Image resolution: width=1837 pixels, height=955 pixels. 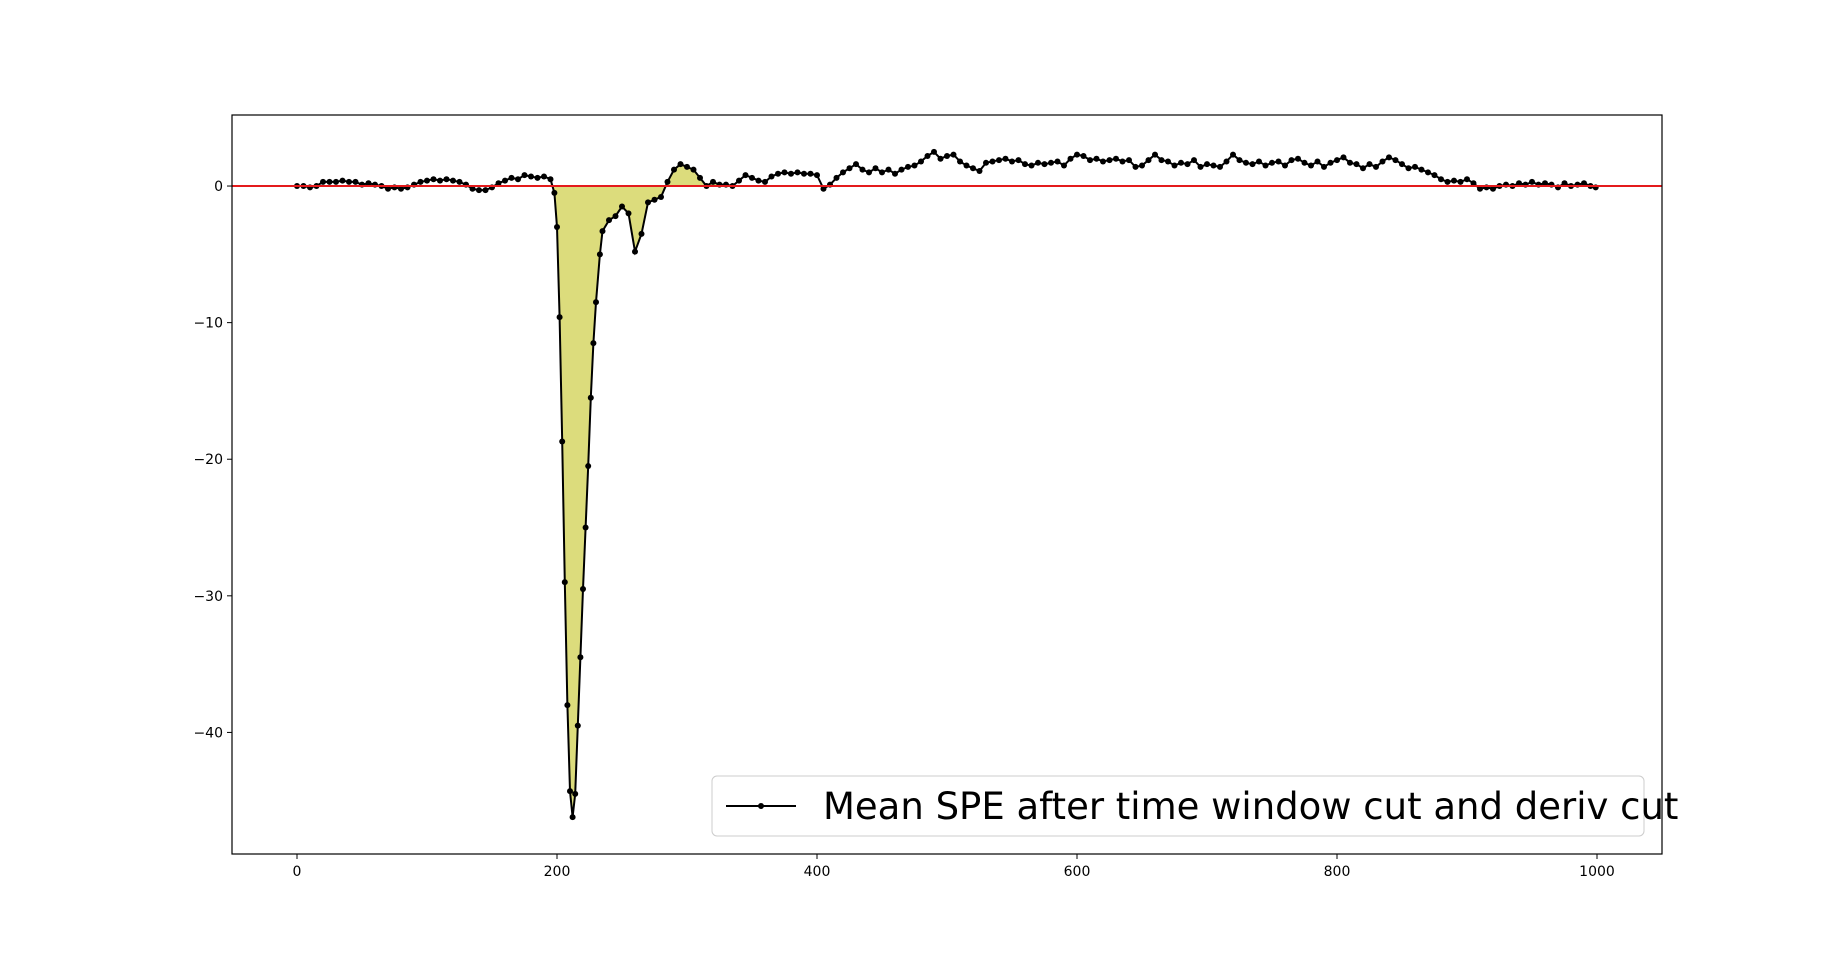 What do you see at coordinates (817, 872) in the screenshot?
I see `x-tick-label: 400` at bounding box center [817, 872].